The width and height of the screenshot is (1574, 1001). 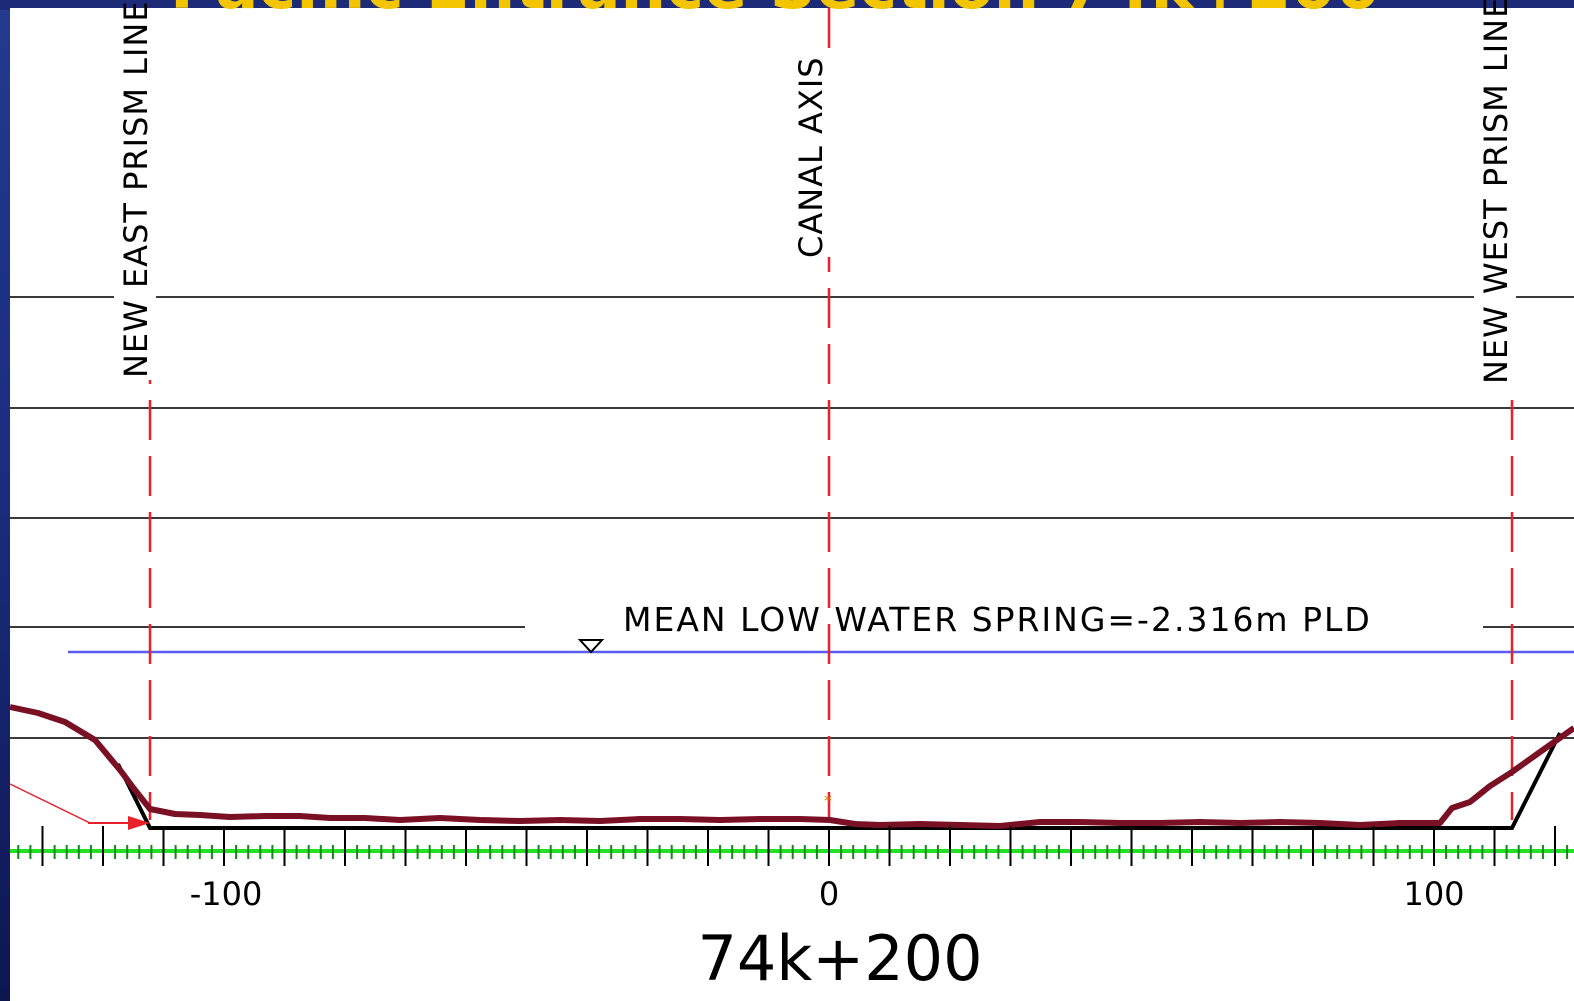 What do you see at coordinates (997, 619) in the screenshot?
I see `water-level-label: MEAN LOW WATER SPRING=-2.316m PLD` at bounding box center [997, 619].